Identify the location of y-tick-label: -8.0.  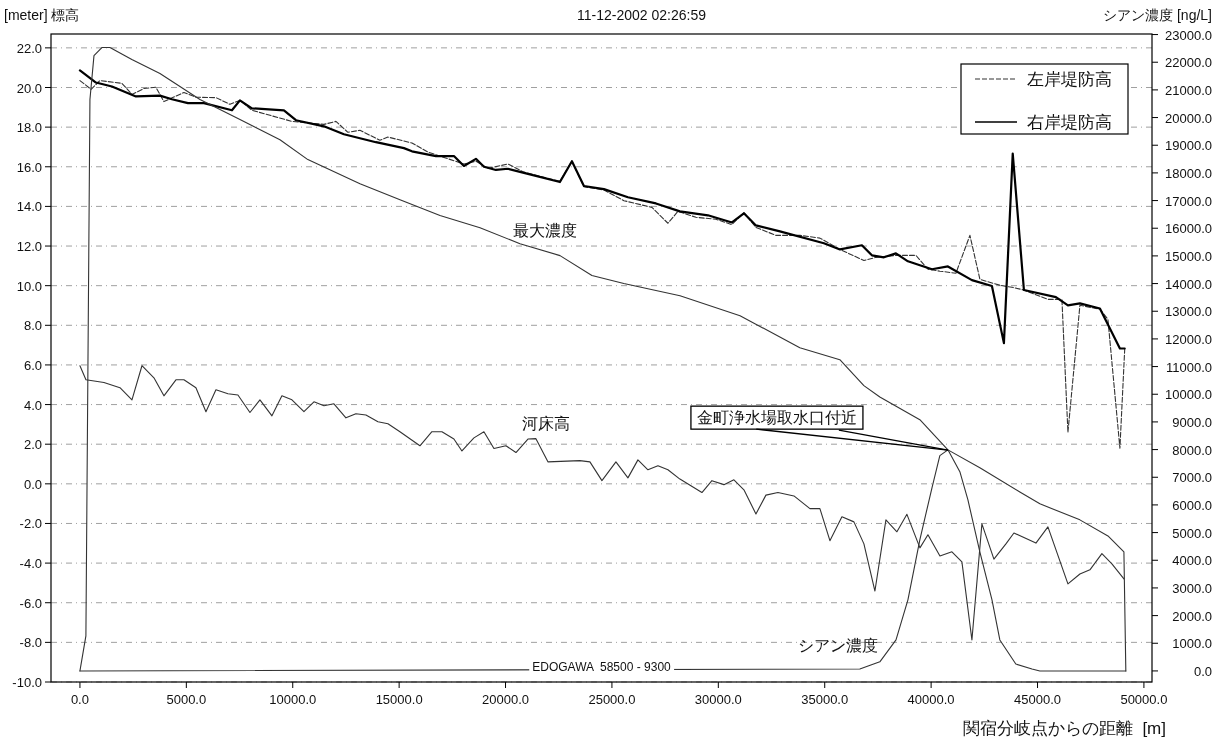
(30, 643).